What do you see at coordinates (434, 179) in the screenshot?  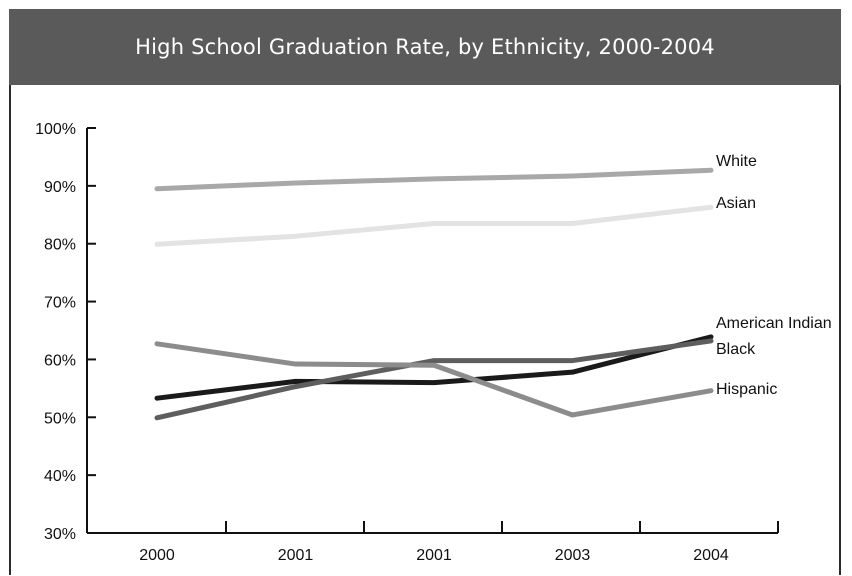 I see `series-line-white` at bounding box center [434, 179].